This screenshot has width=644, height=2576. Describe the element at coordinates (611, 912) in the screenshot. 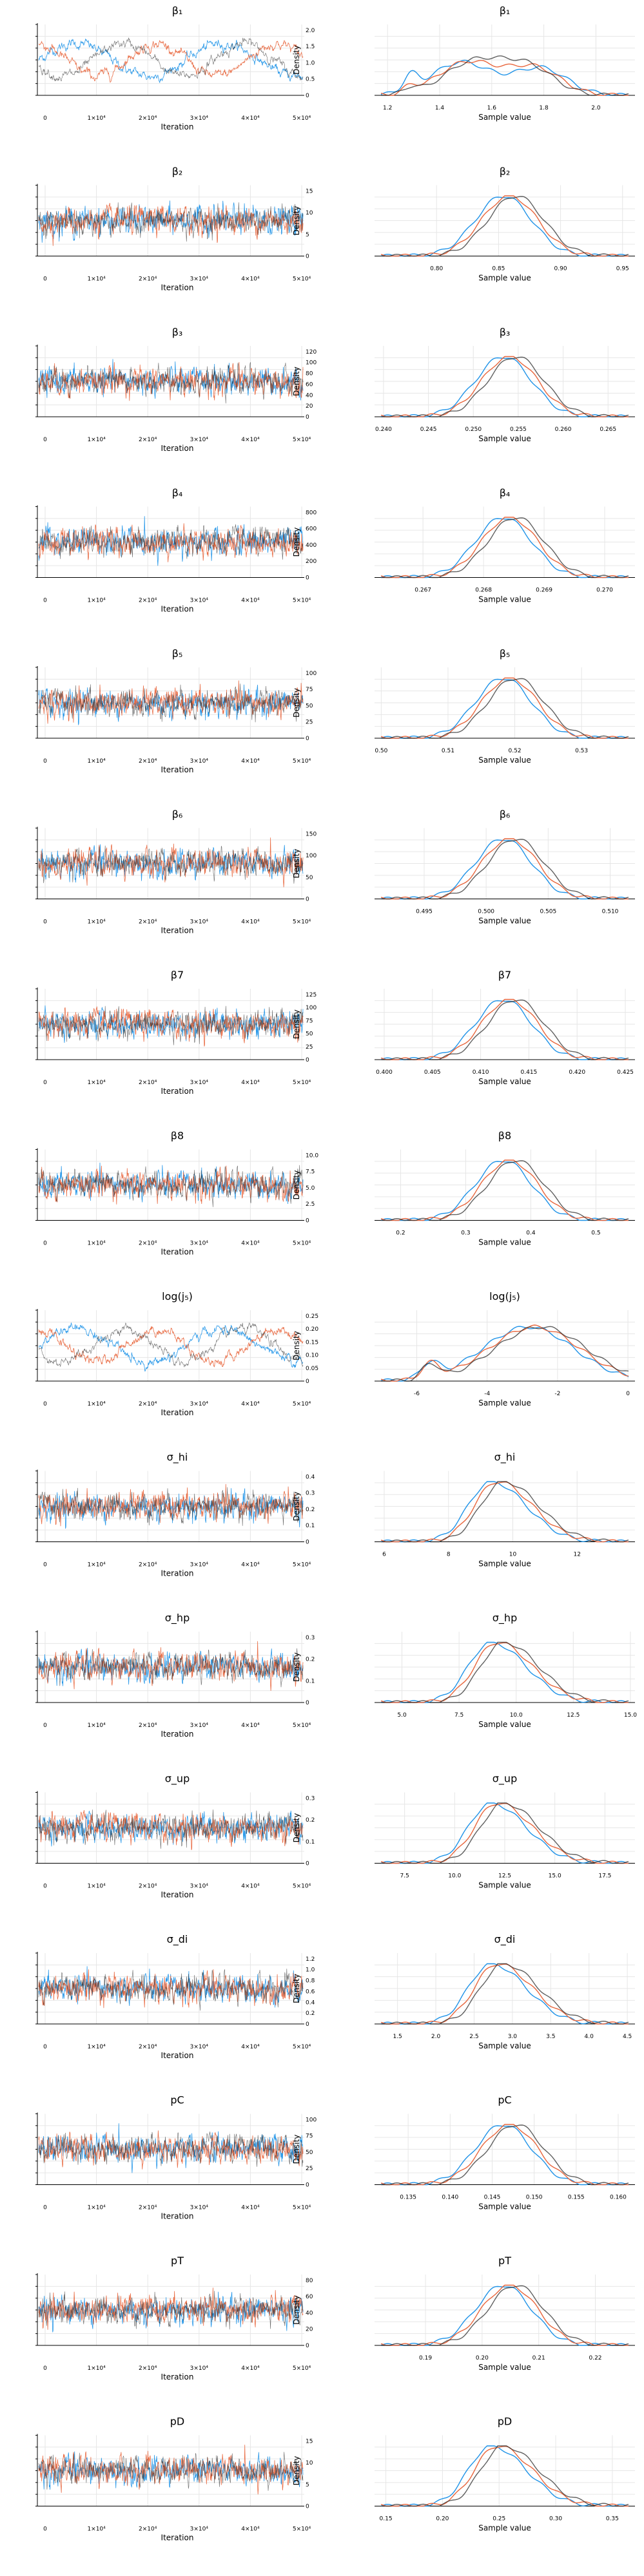

I see `x-tick-label: 0.510` at that location.